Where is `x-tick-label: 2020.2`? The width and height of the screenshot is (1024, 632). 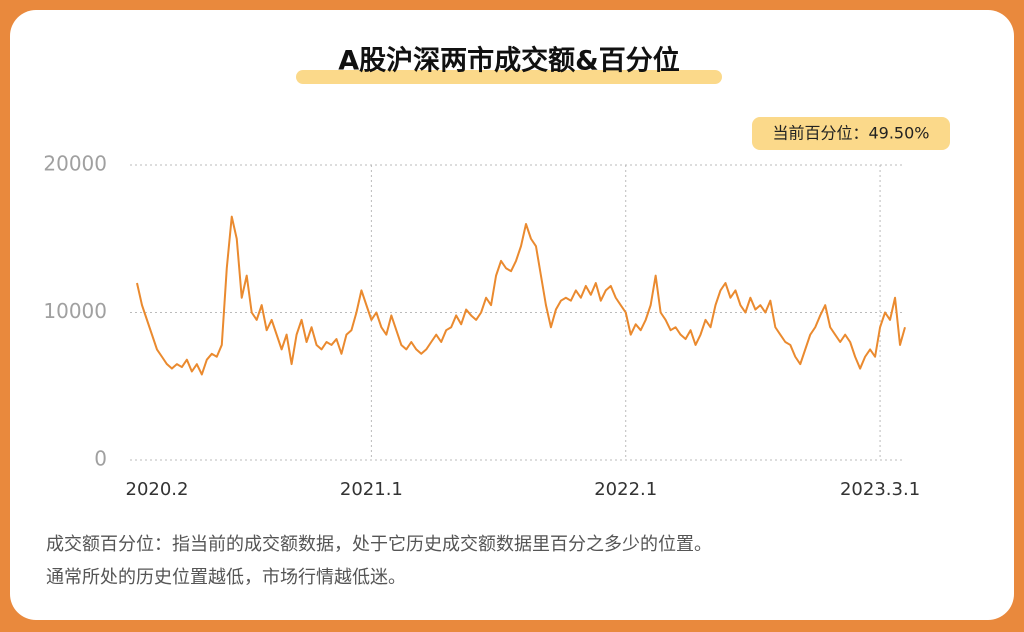 x-tick-label: 2020.2 is located at coordinates (157, 489).